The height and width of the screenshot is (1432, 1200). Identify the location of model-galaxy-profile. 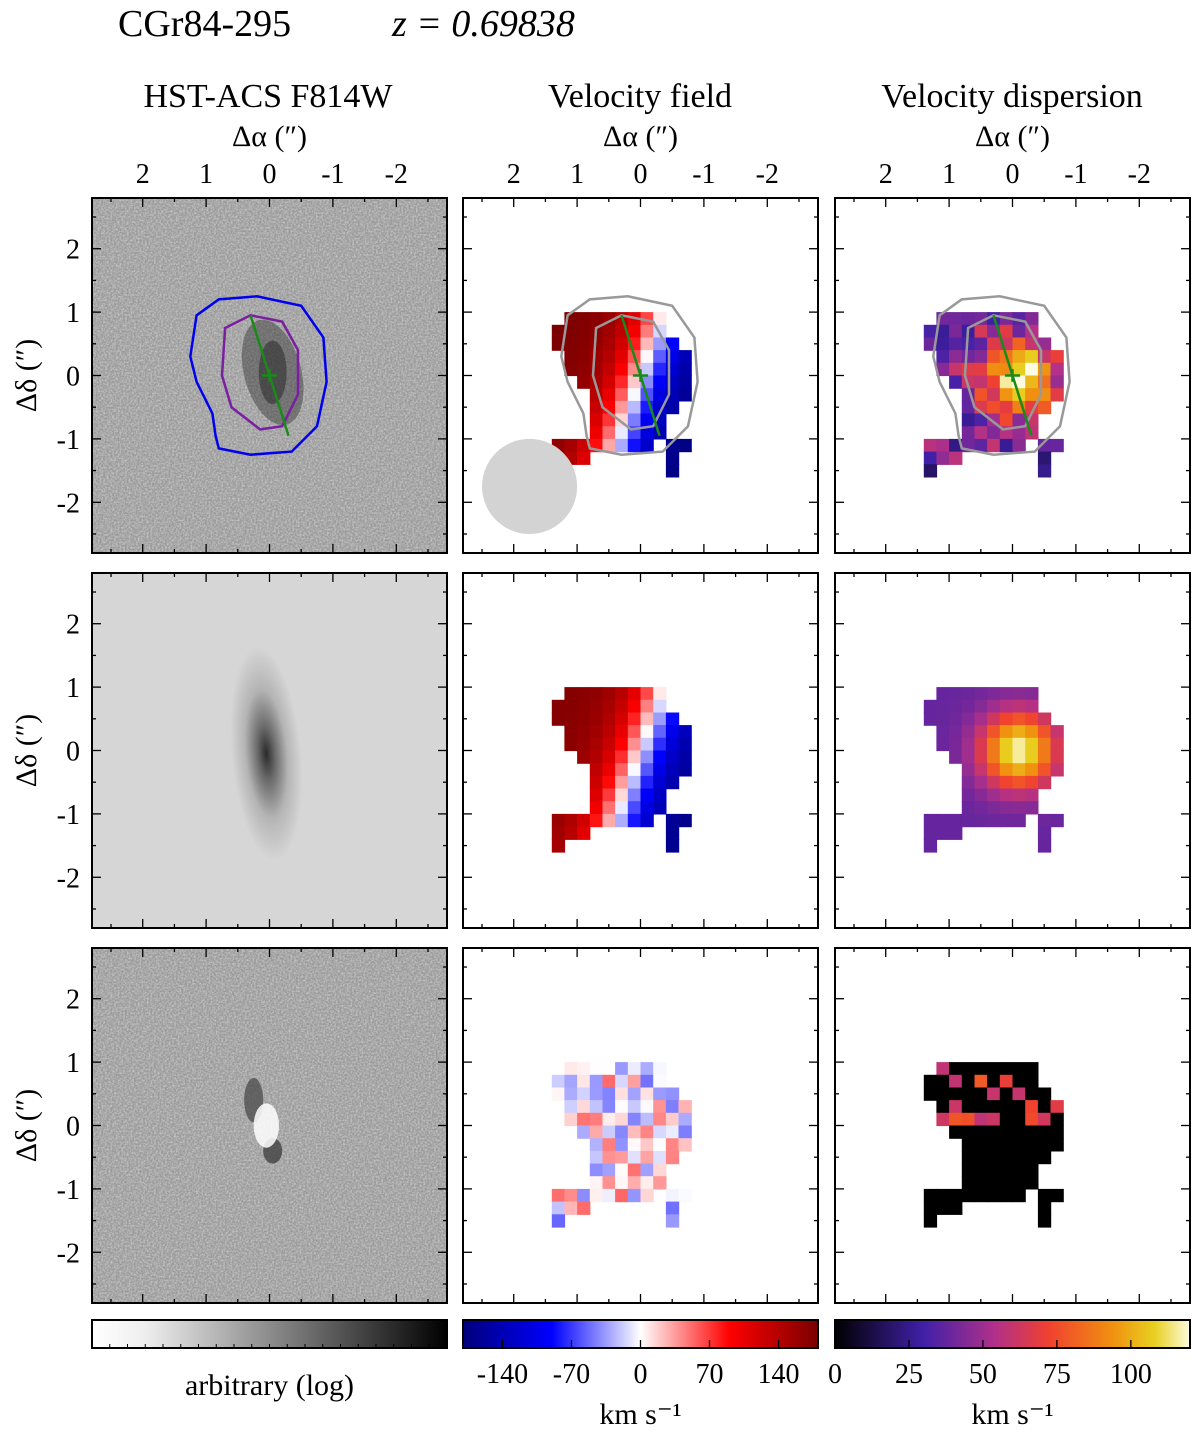
(266, 754).